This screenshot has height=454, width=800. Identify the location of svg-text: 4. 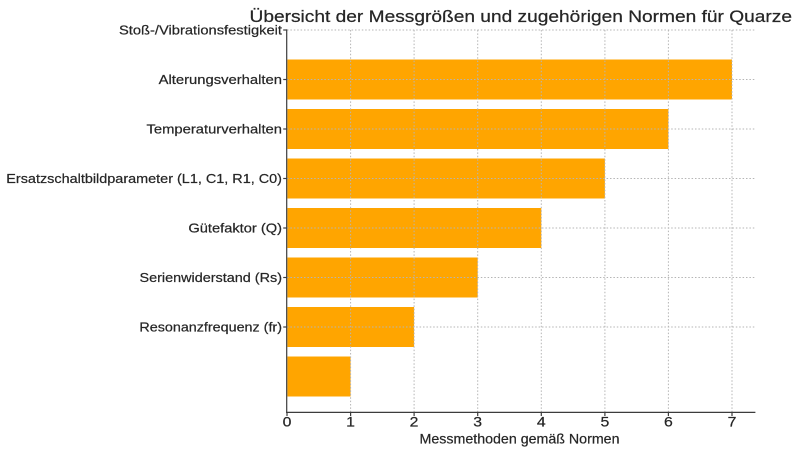
(541, 422).